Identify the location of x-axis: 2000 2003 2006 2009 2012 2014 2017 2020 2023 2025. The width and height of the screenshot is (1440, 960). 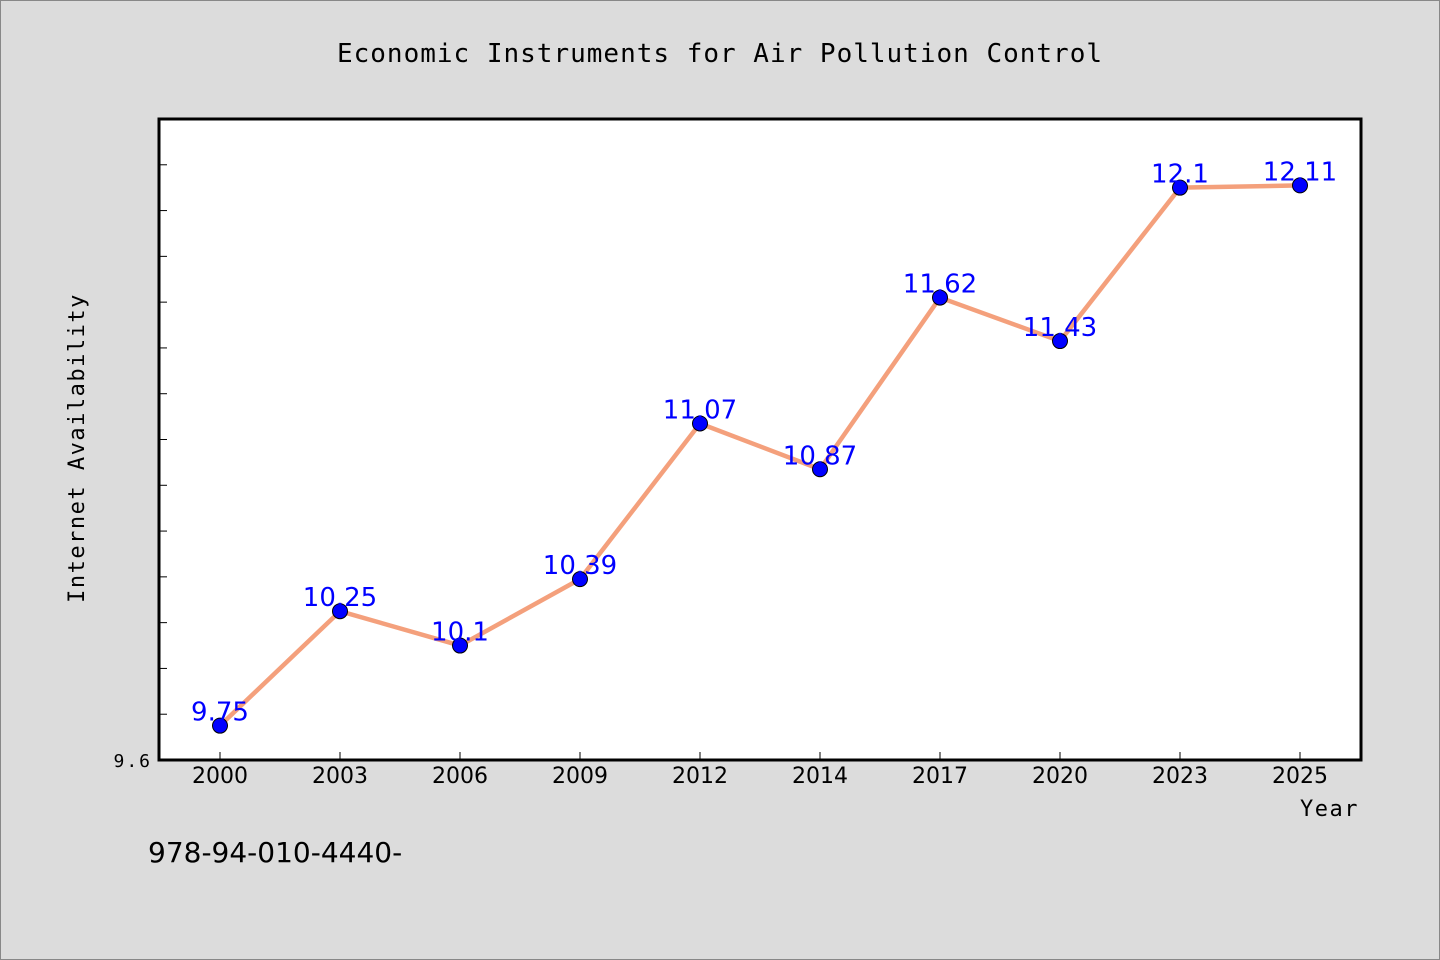
(760, 770).